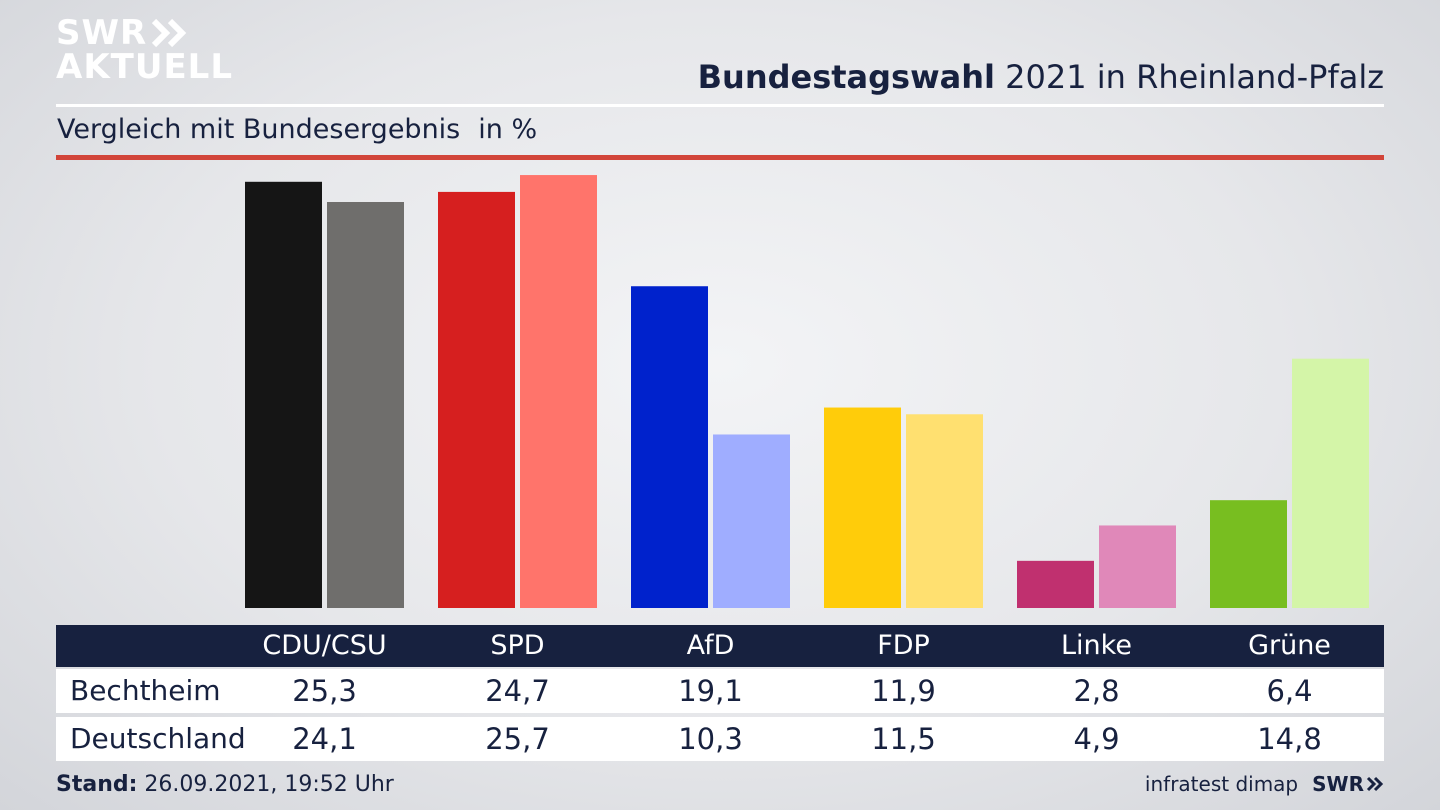  What do you see at coordinates (283, 395) in the screenshot?
I see `bar-cdu-csu-bechtheim` at bounding box center [283, 395].